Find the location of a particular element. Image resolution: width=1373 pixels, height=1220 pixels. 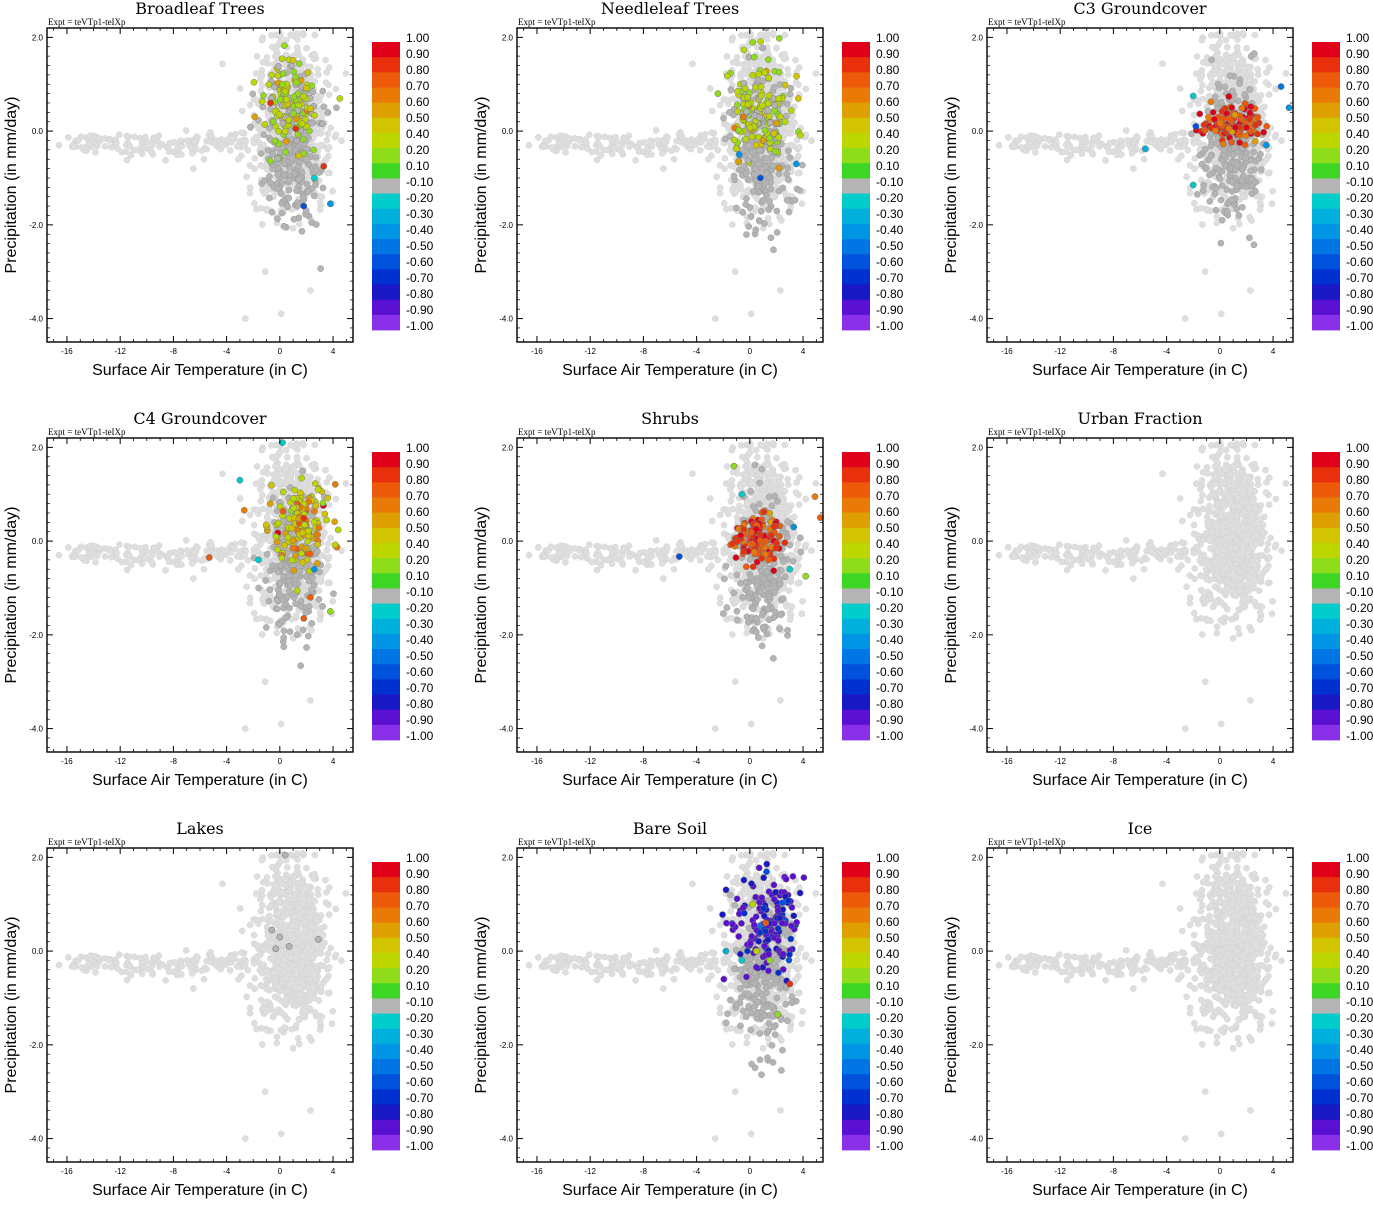

x-tick-label: 4 is located at coordinates (803, 351).